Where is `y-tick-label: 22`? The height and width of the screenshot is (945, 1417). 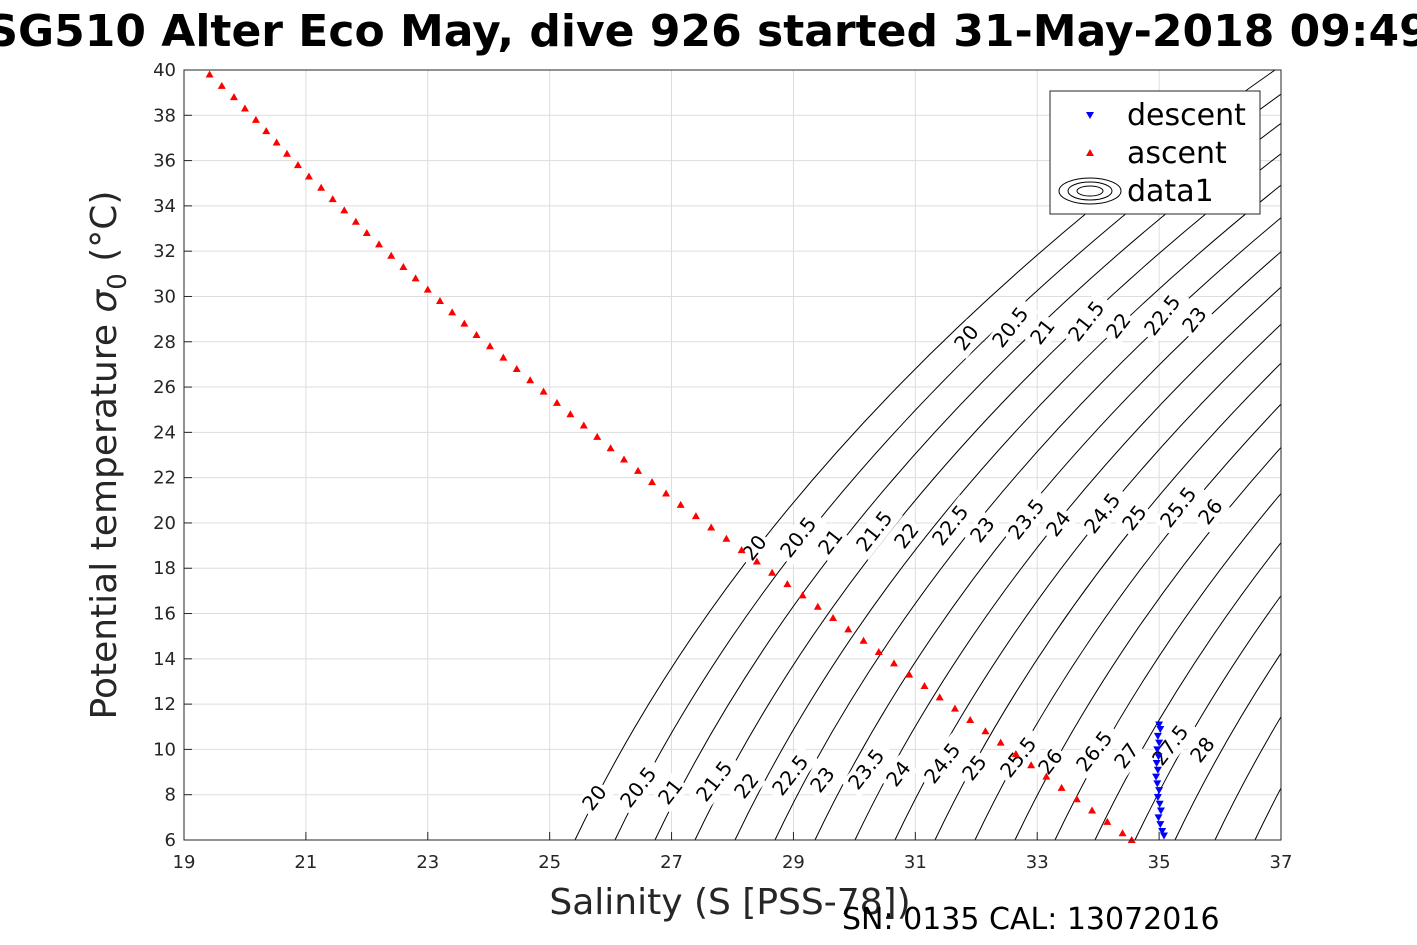
y-tick-label: 22 is located at coordinates (164, 478).